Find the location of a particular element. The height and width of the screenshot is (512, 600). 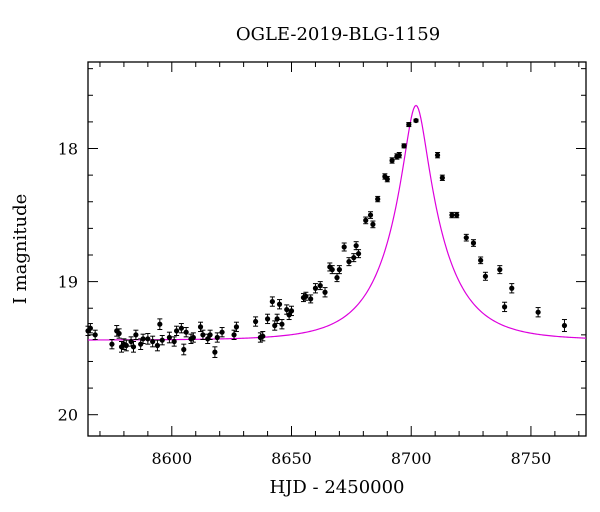

chart-title: OGLE-2019-BLG-1159 is located at coordinates (338, 34).